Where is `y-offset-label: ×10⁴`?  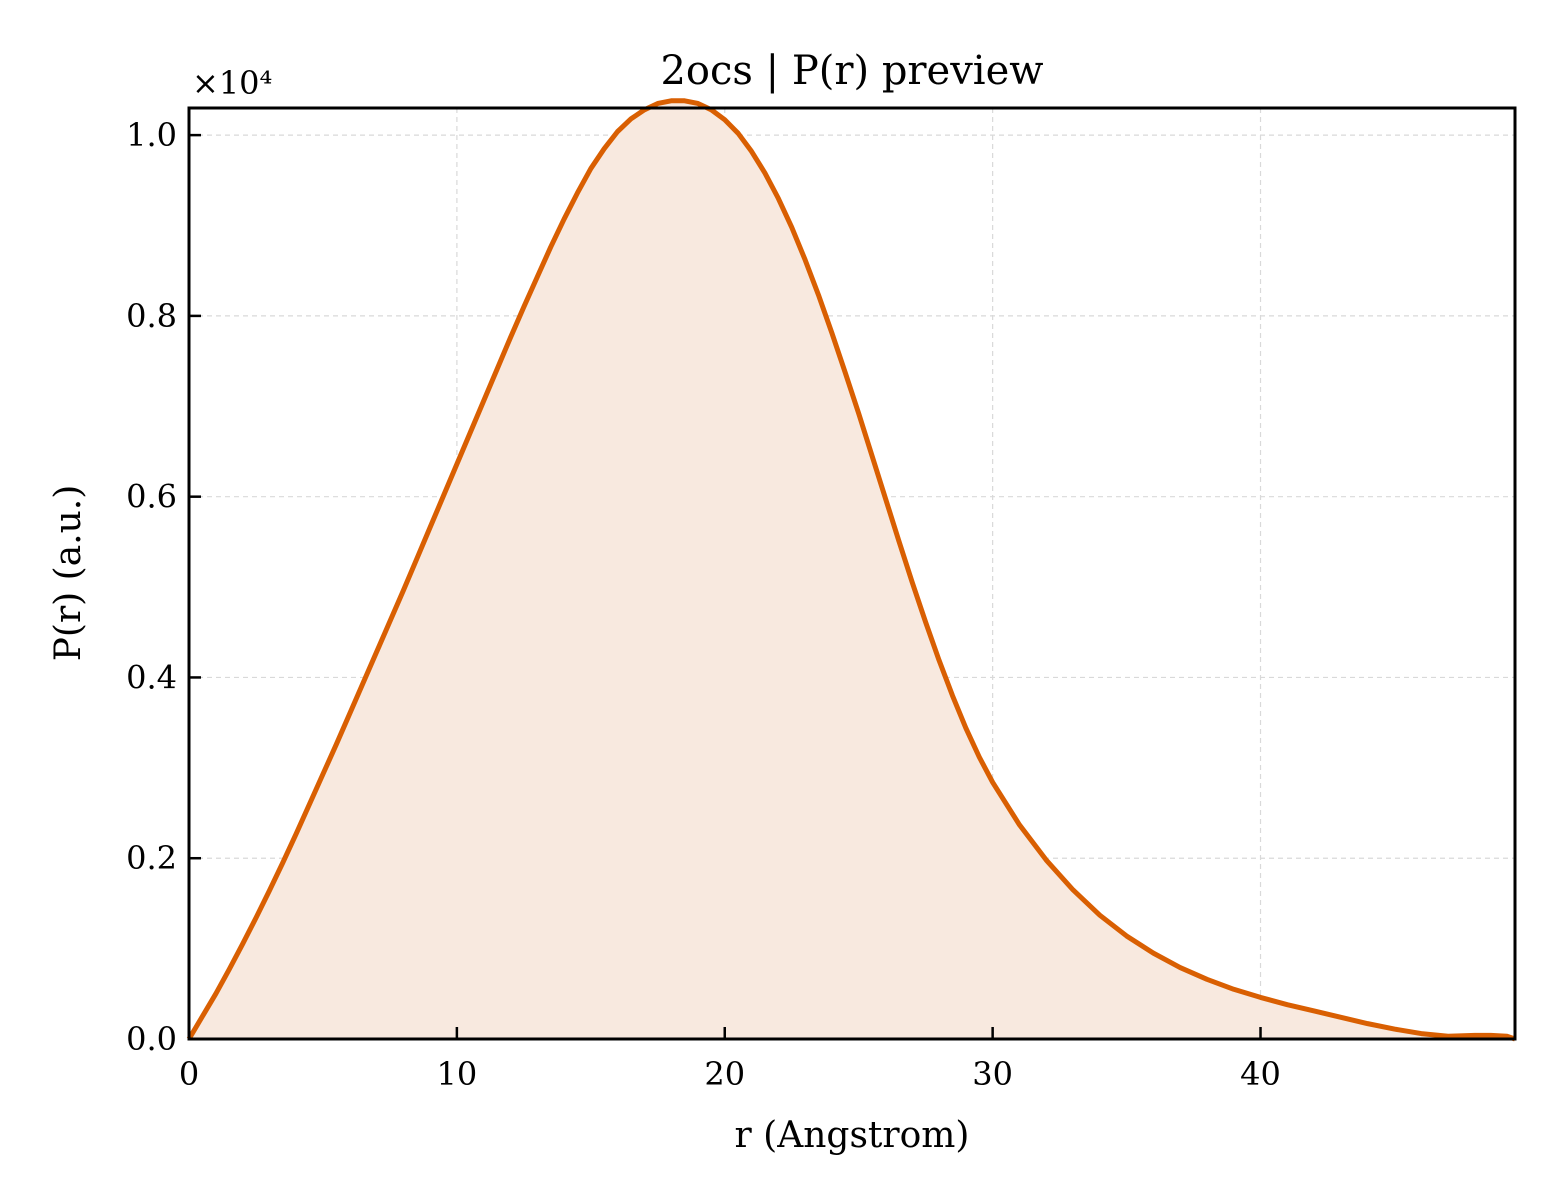 y-offset-label: ×10⁴ is located at coordinates (232, 83).